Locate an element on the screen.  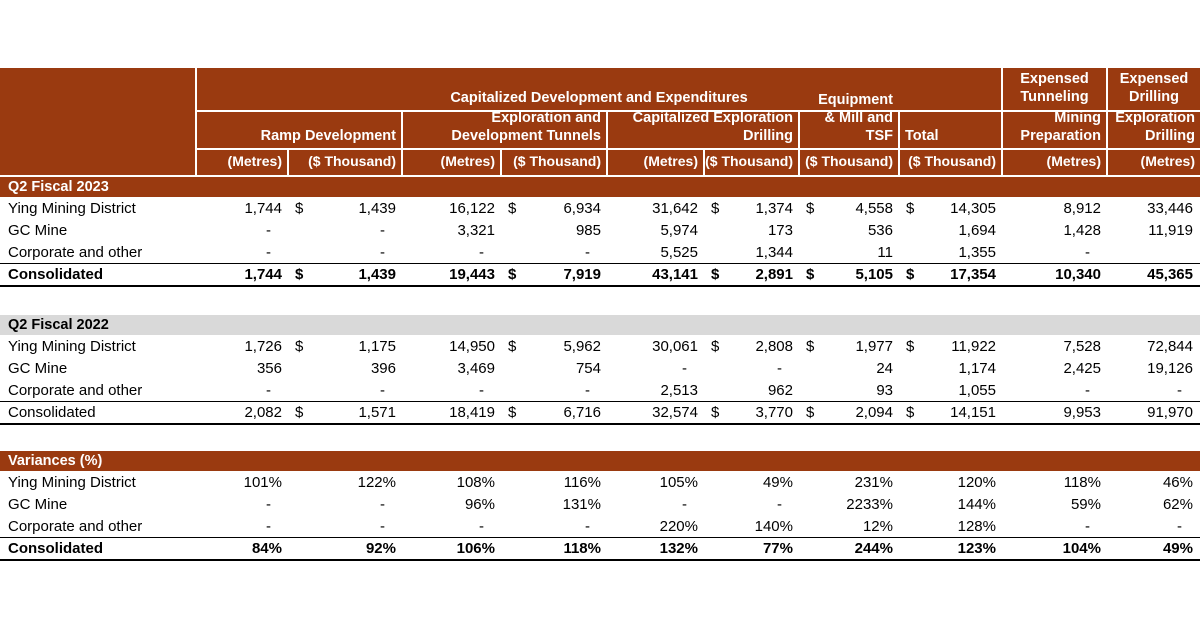
cell-value: 1,175 is located at coordinates (377, 346).